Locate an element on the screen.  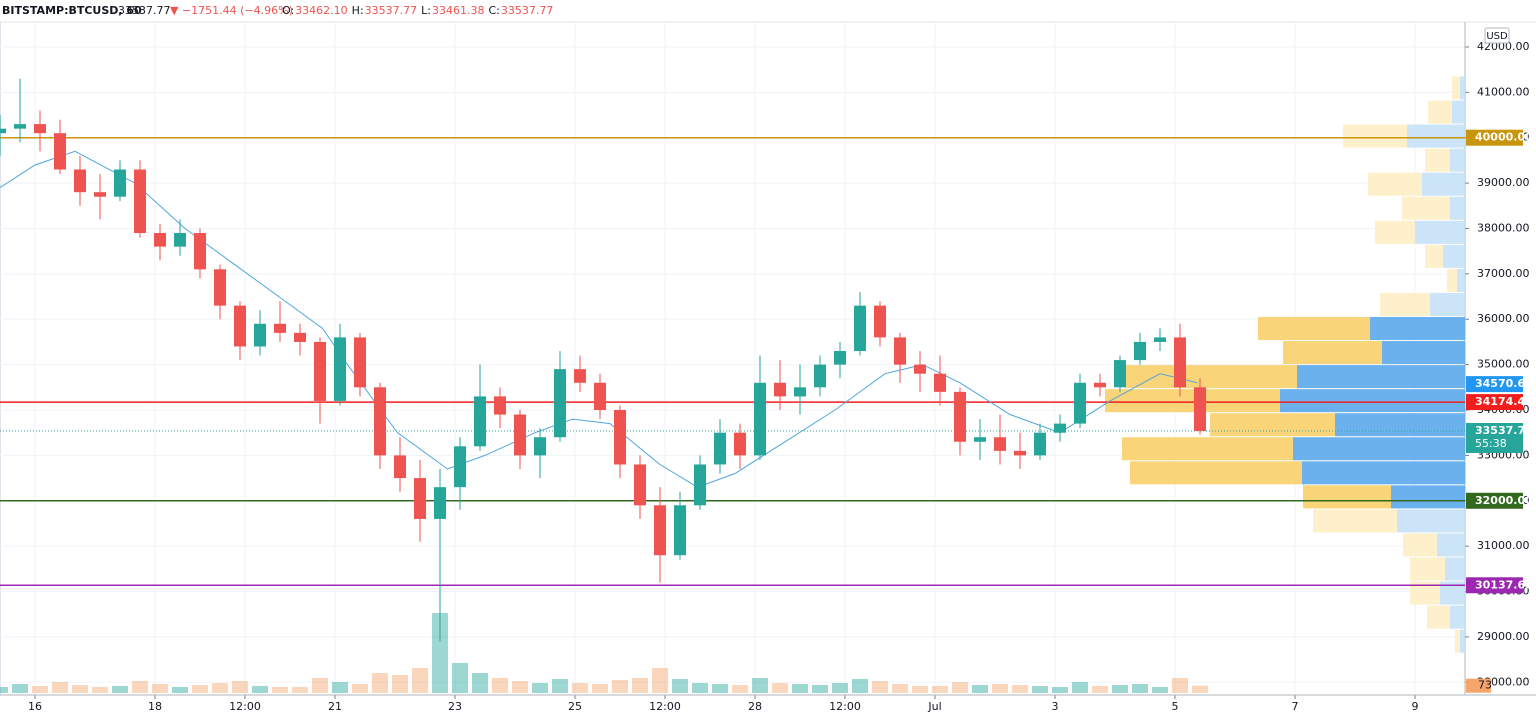
x-tick-label: 7 is located at coordinates (1295, 706).